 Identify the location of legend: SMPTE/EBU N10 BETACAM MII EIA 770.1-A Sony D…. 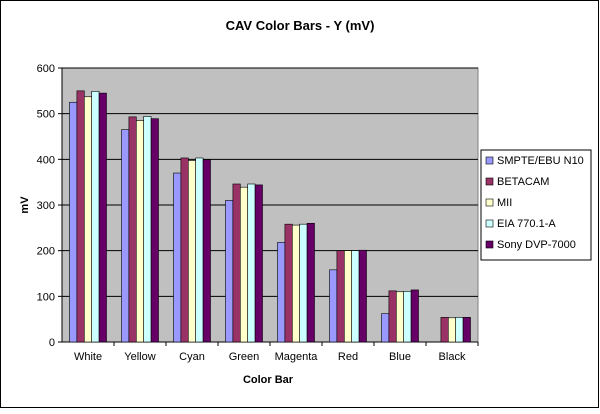
(536, 205).